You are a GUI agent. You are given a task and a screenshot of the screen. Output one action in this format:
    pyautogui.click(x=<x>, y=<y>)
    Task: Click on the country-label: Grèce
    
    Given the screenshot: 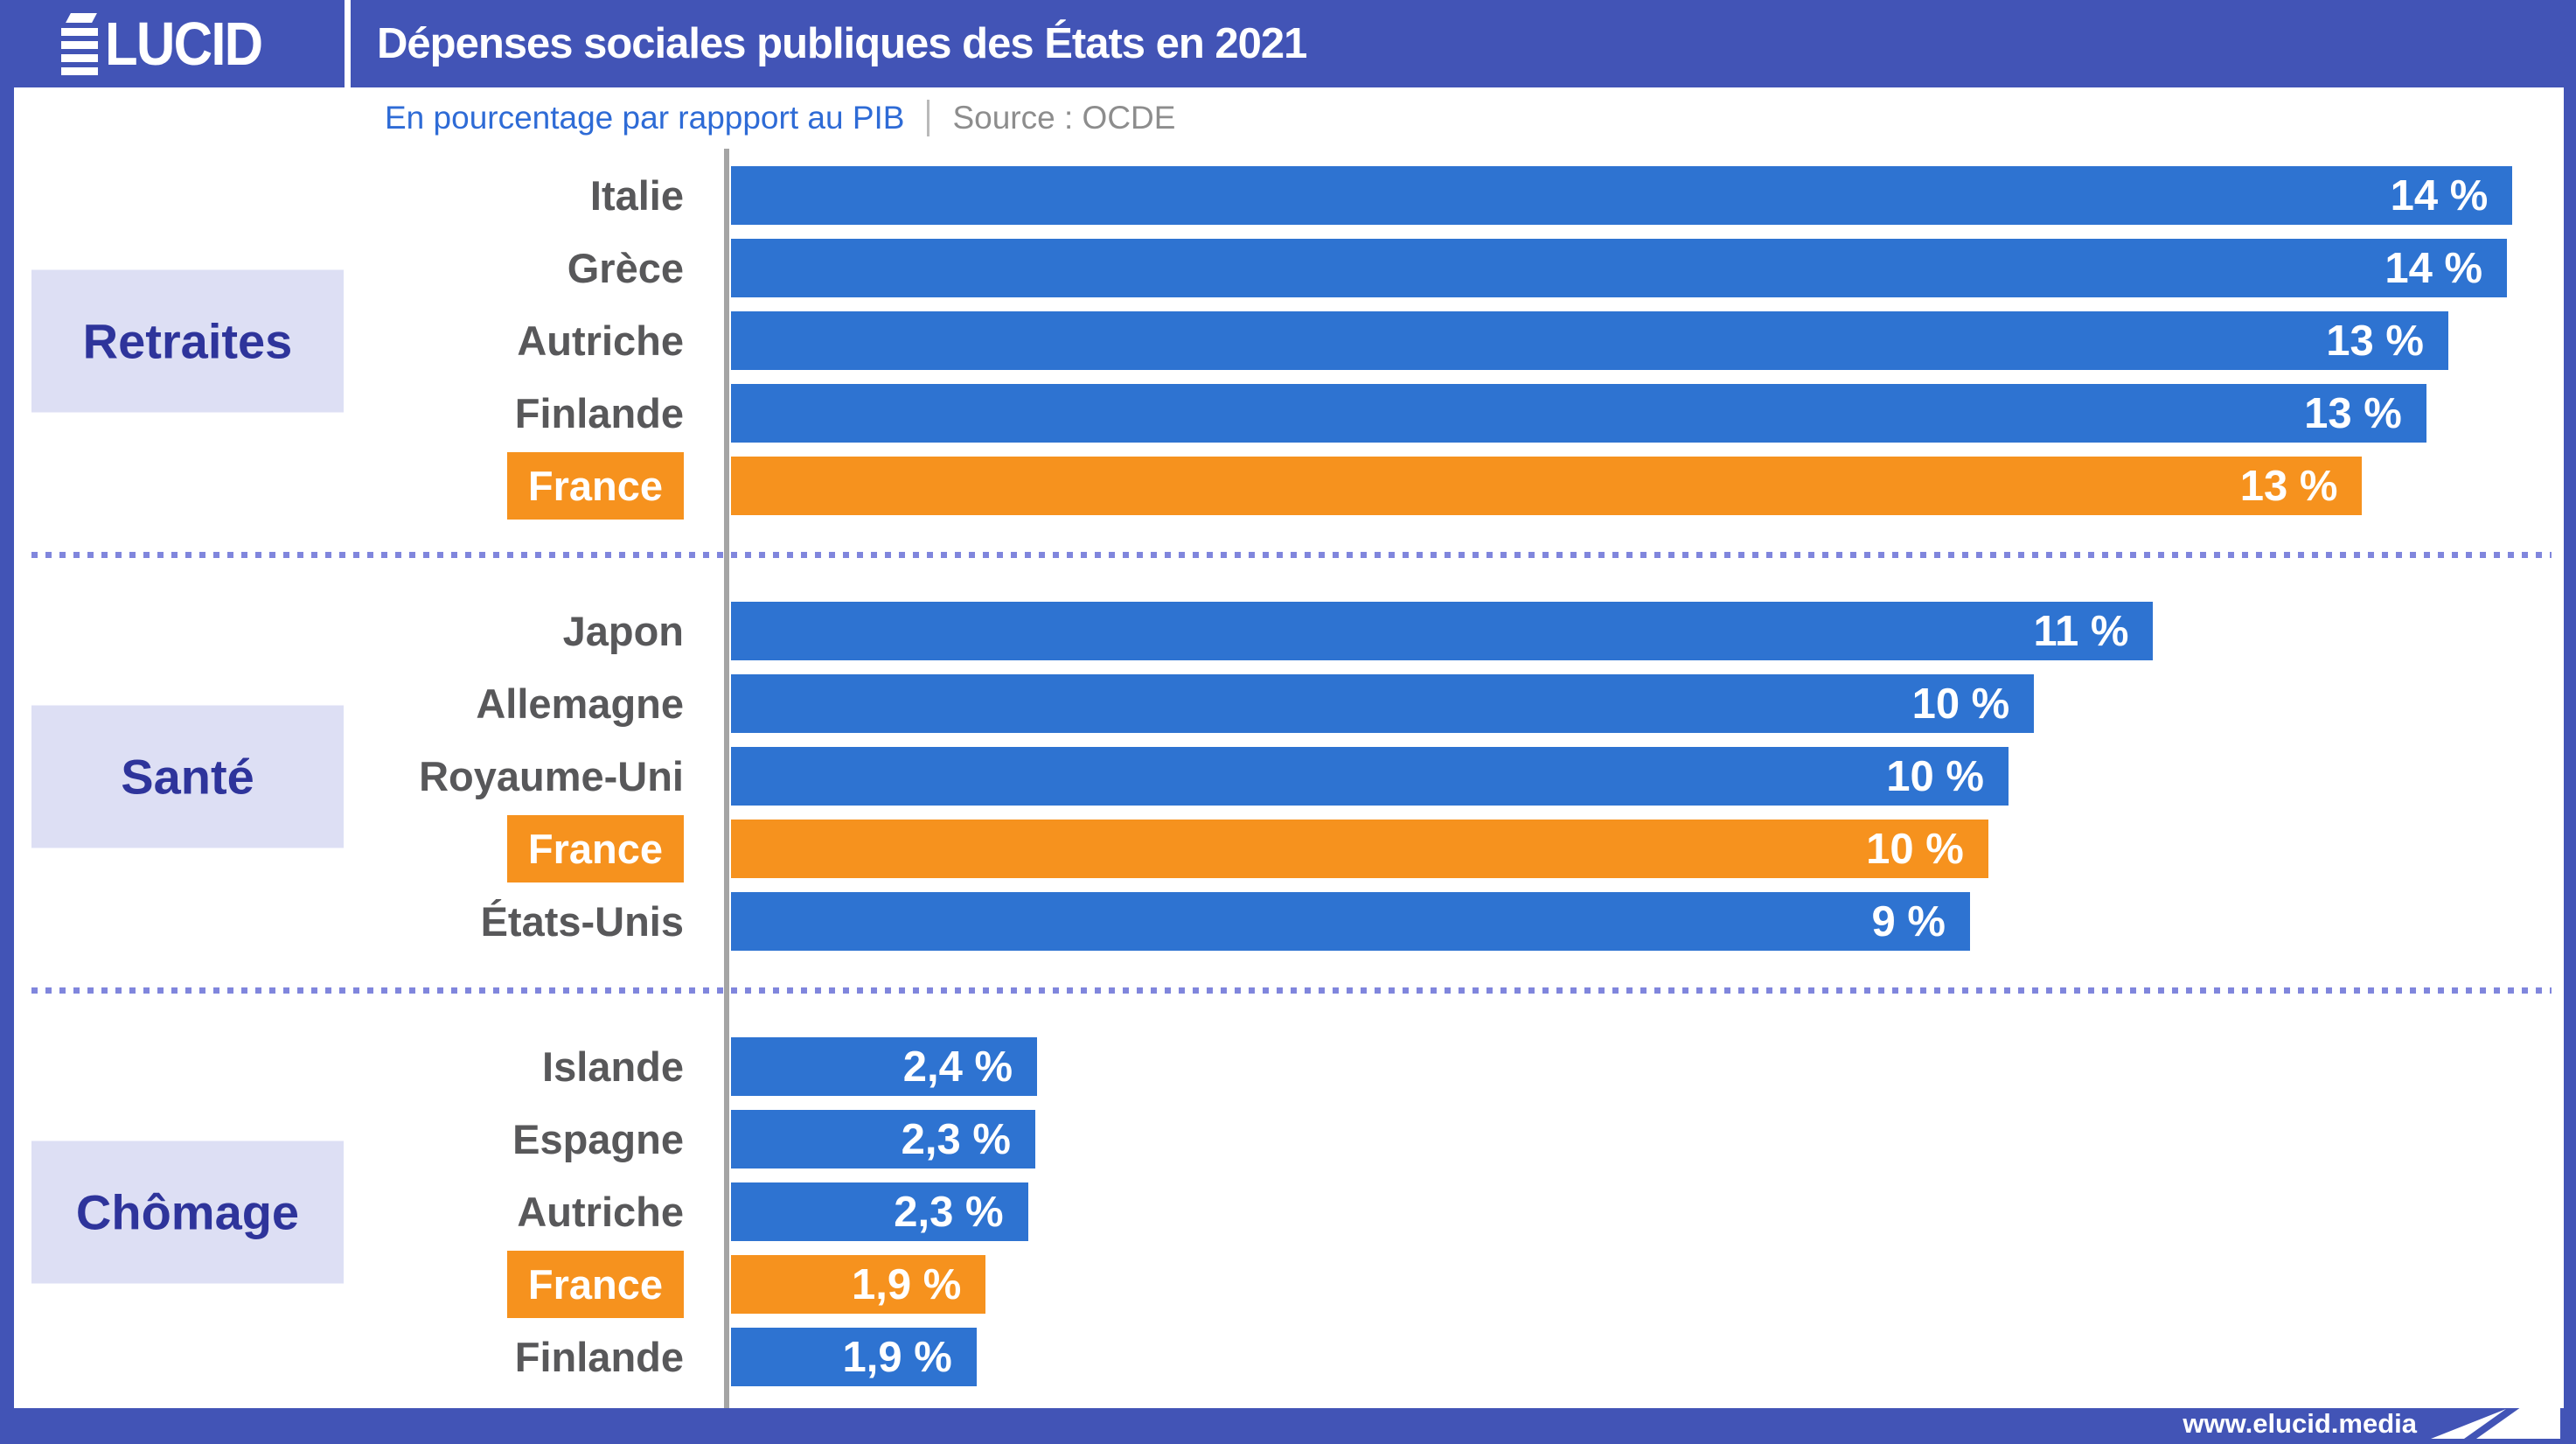 What is the action you would take?
    pyautogui.click(x=625, y=268)
    